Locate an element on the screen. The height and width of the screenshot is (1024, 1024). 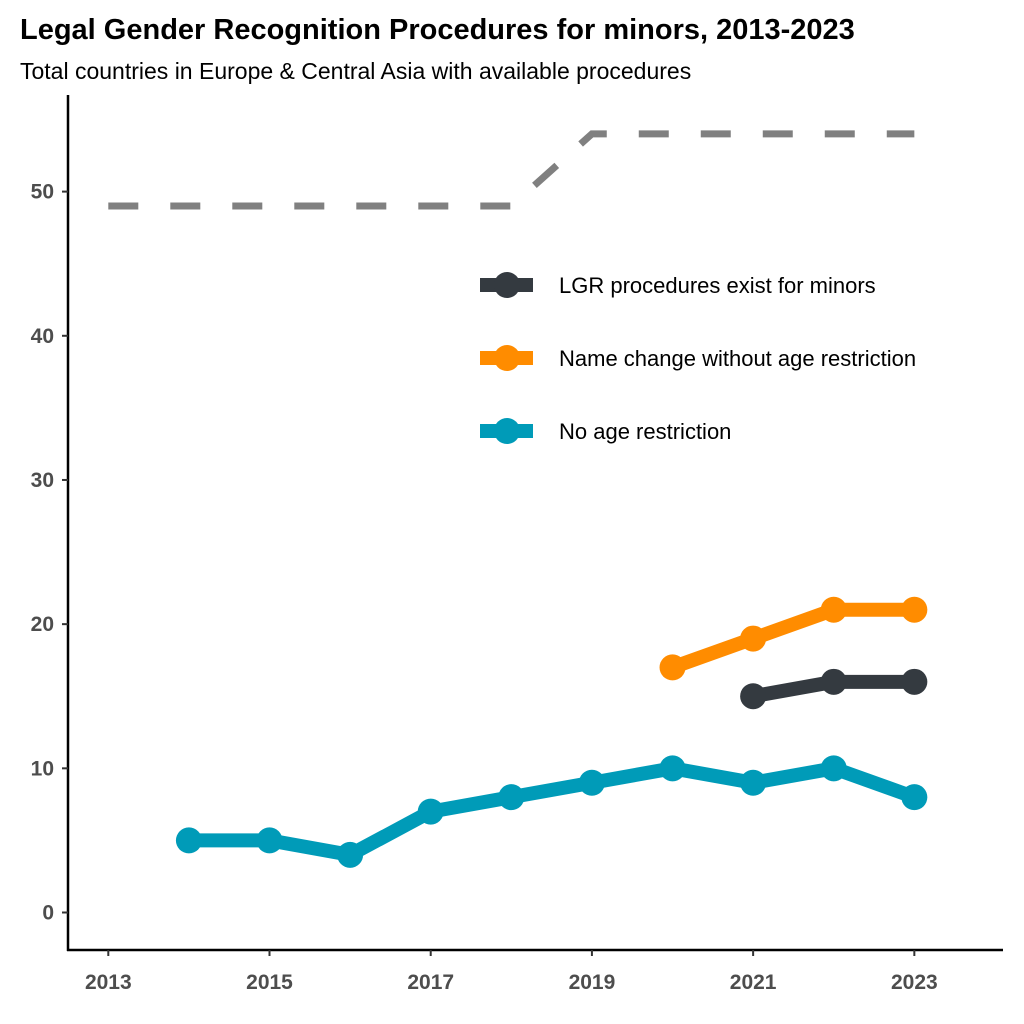
y-tick-label: 20 is located at coordinates (42, 624).